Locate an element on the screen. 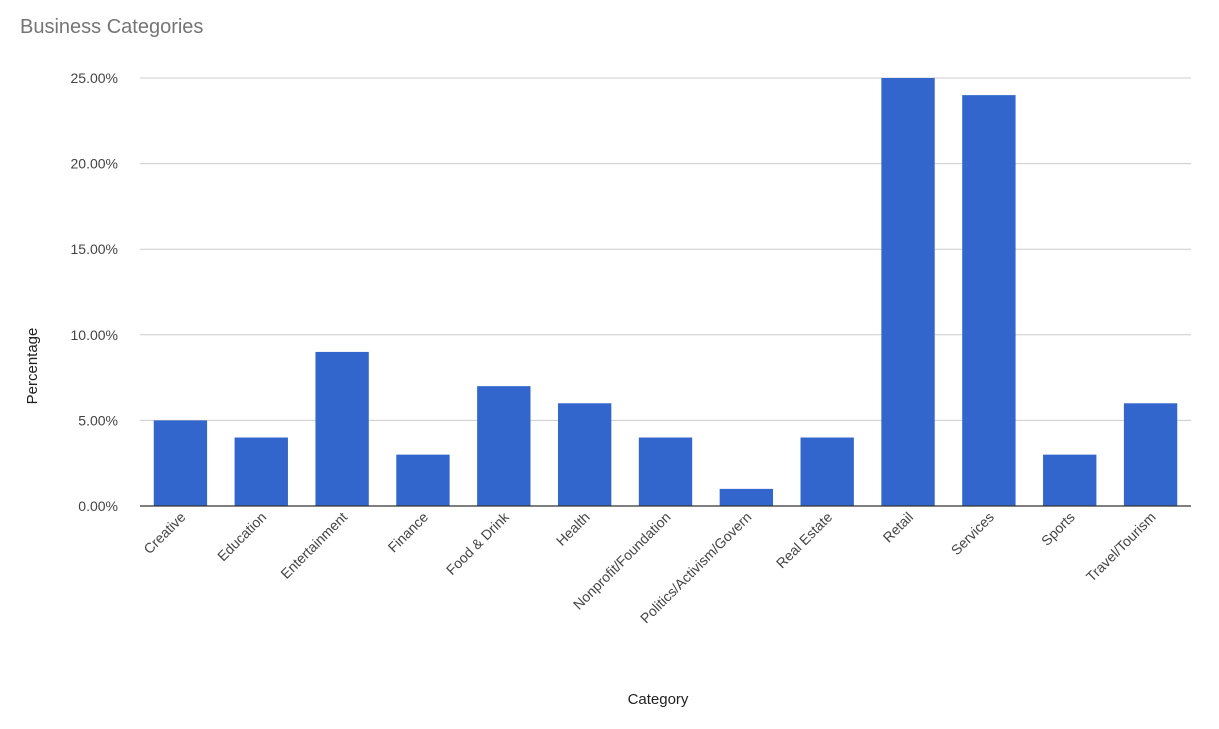  y-axis-ticks: 0.00% 5.00% 10.00% 15.00% 20.00% 25.00% is located at coordinates (94, 292).